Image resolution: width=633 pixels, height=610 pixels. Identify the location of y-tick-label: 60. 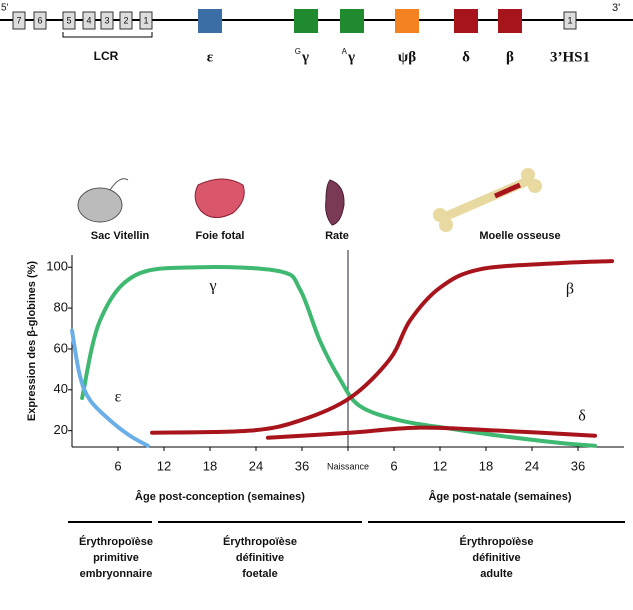
(61, 347).